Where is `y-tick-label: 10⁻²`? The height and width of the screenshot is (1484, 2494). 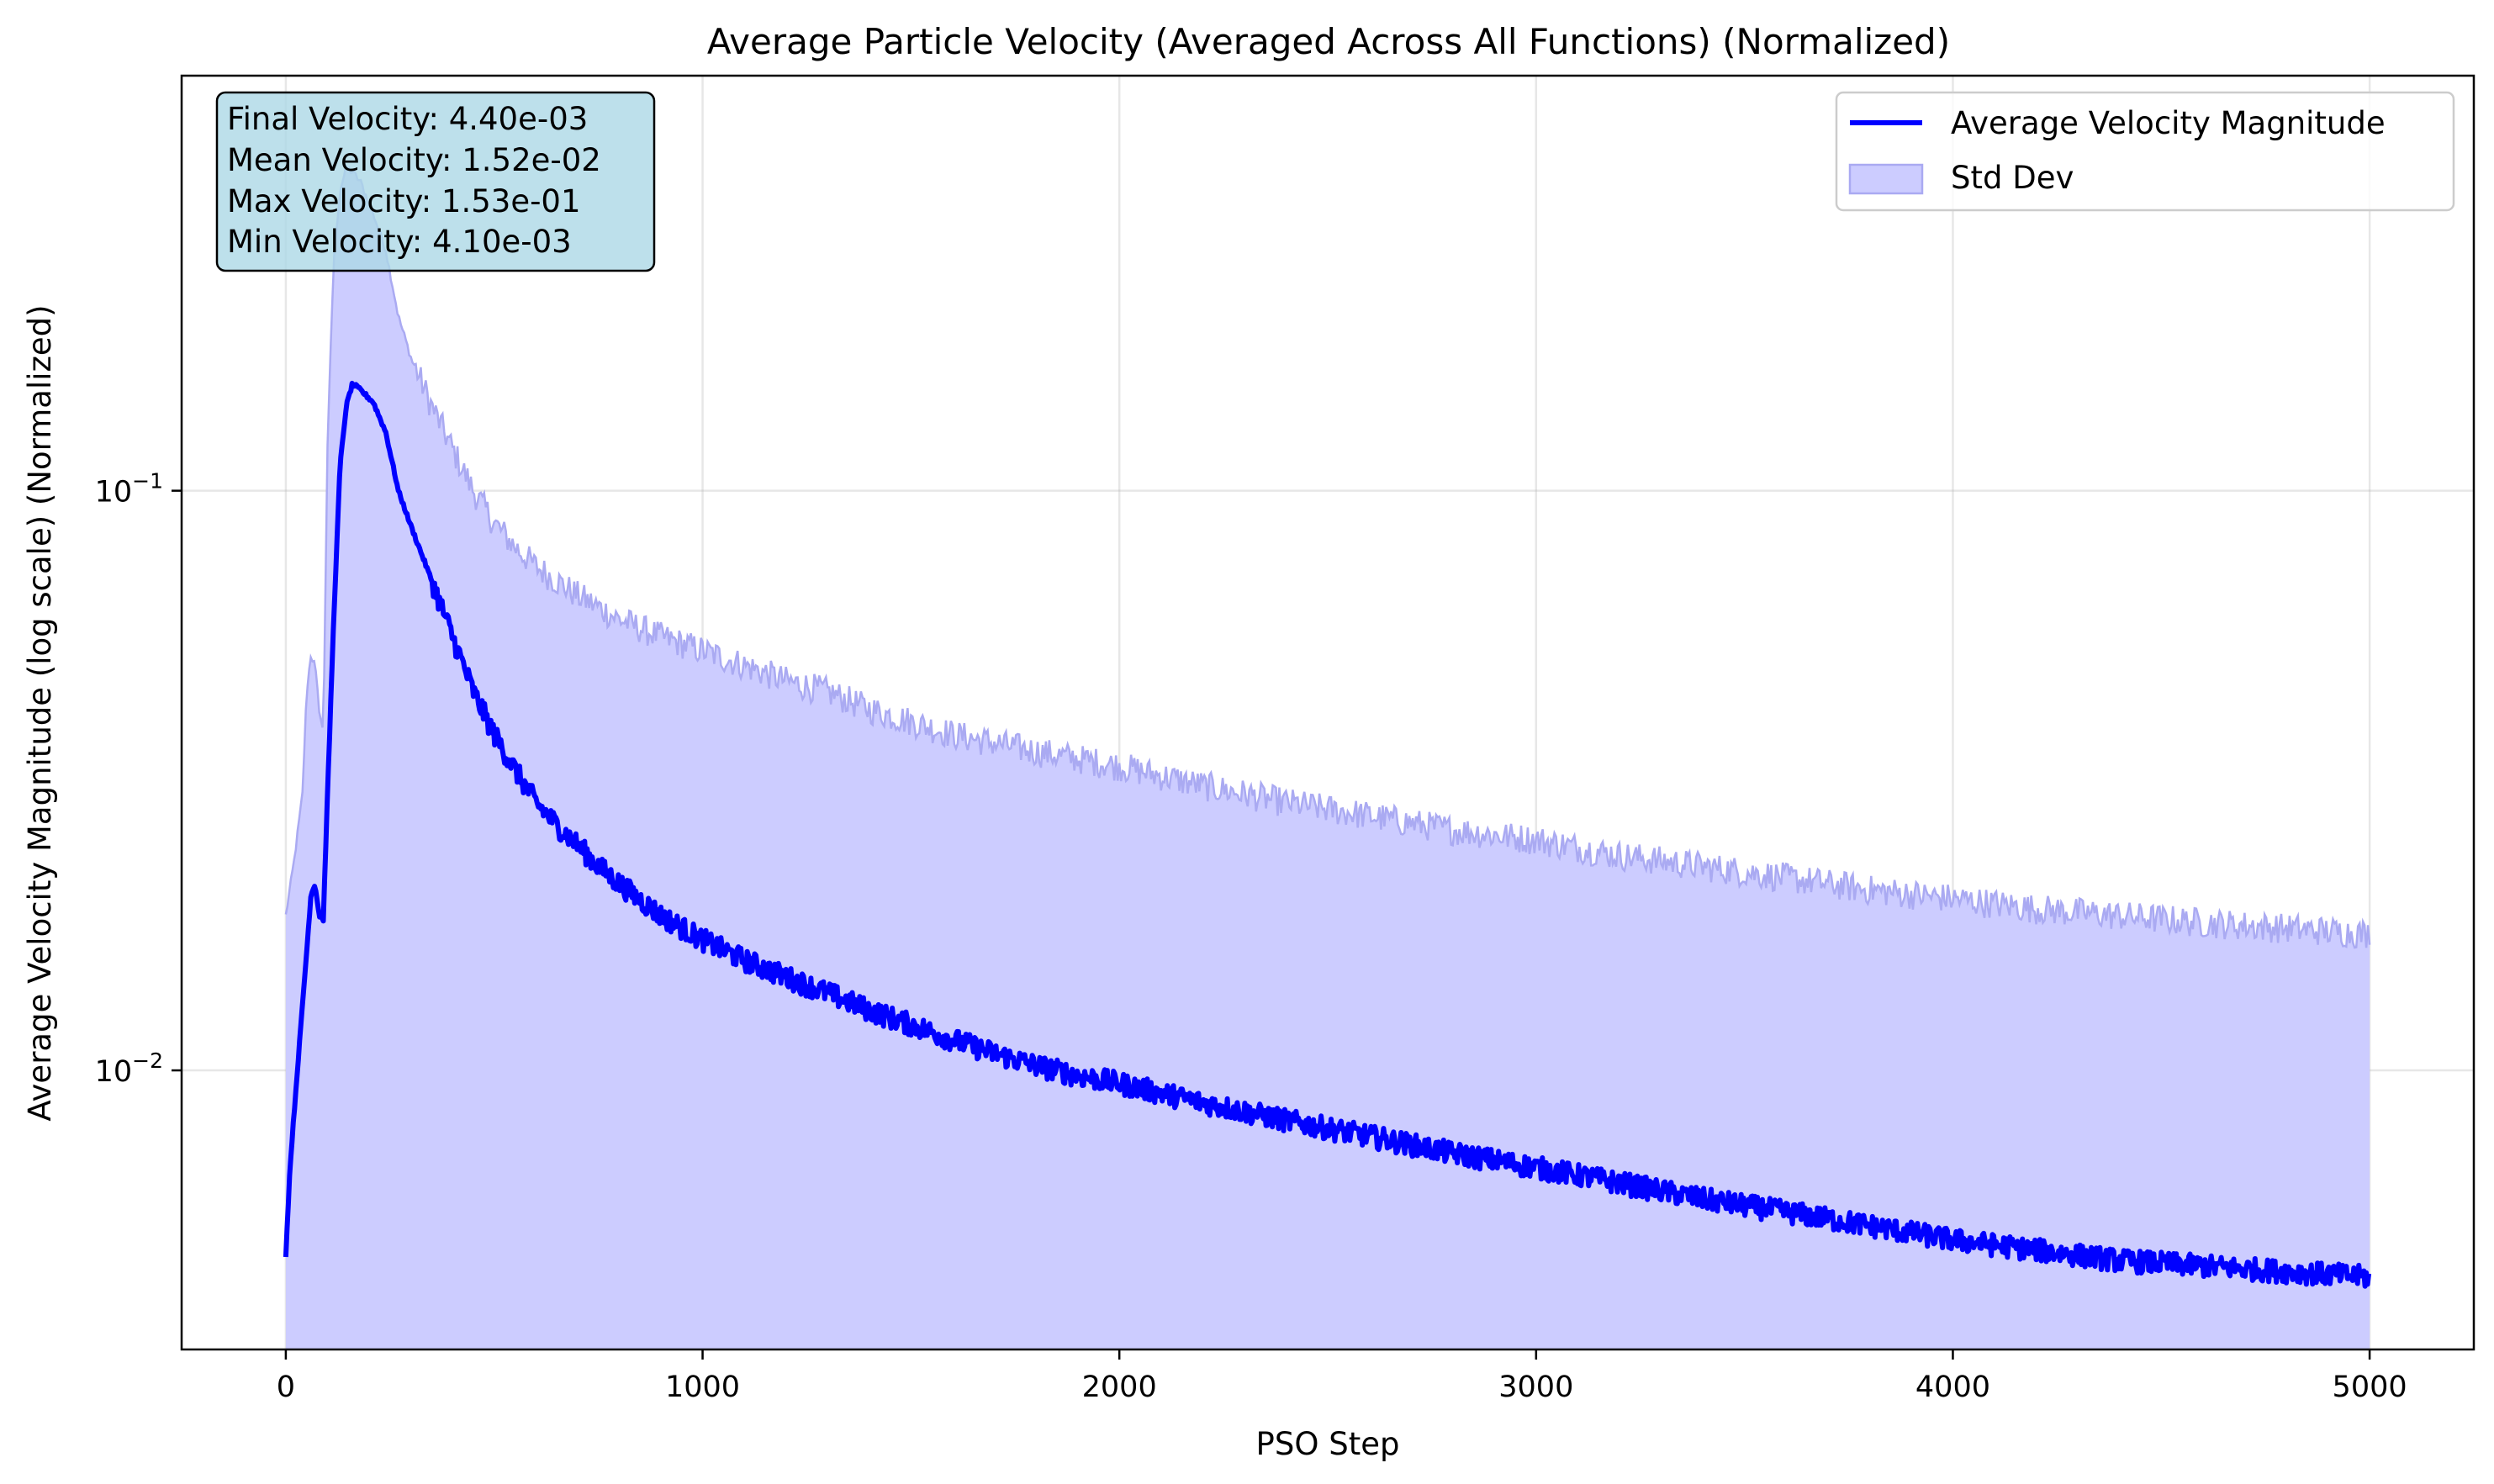
y-tick-label: 10⁻² is located at coordinates (129, 1068).